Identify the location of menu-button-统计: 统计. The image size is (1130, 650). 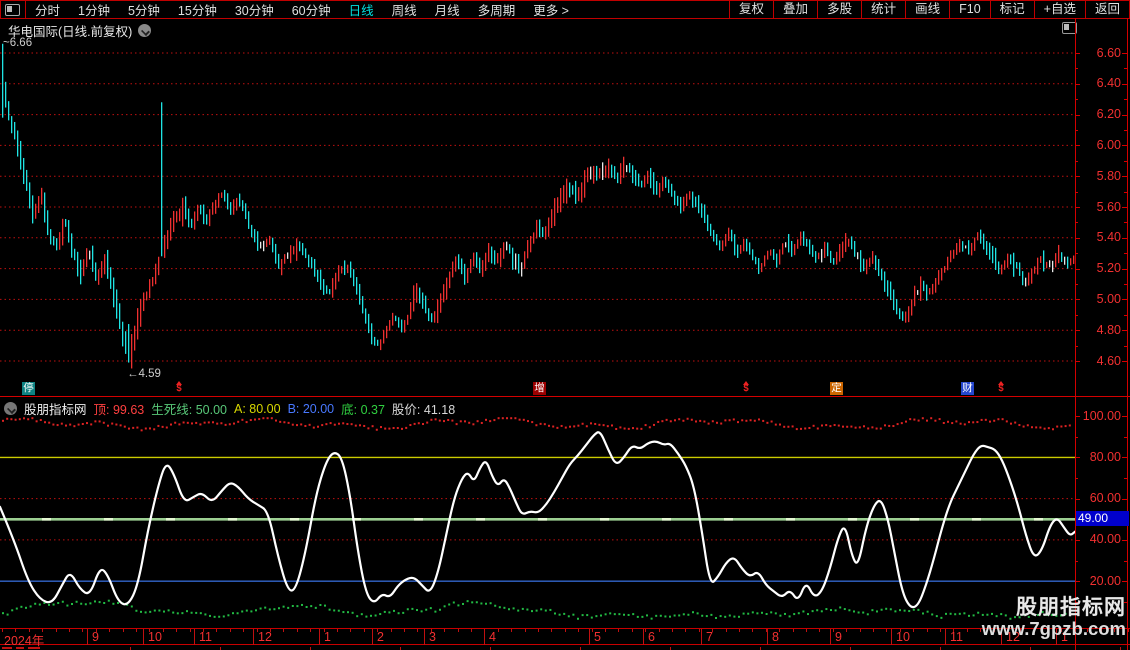
(883, 9).